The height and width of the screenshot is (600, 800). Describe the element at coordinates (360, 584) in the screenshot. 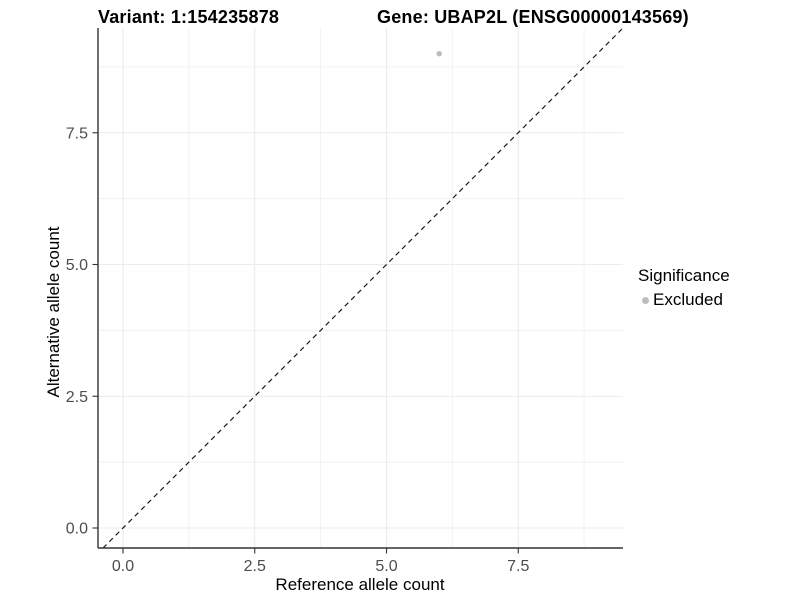

I see `x-axis-title: Reference allele count` at that location.